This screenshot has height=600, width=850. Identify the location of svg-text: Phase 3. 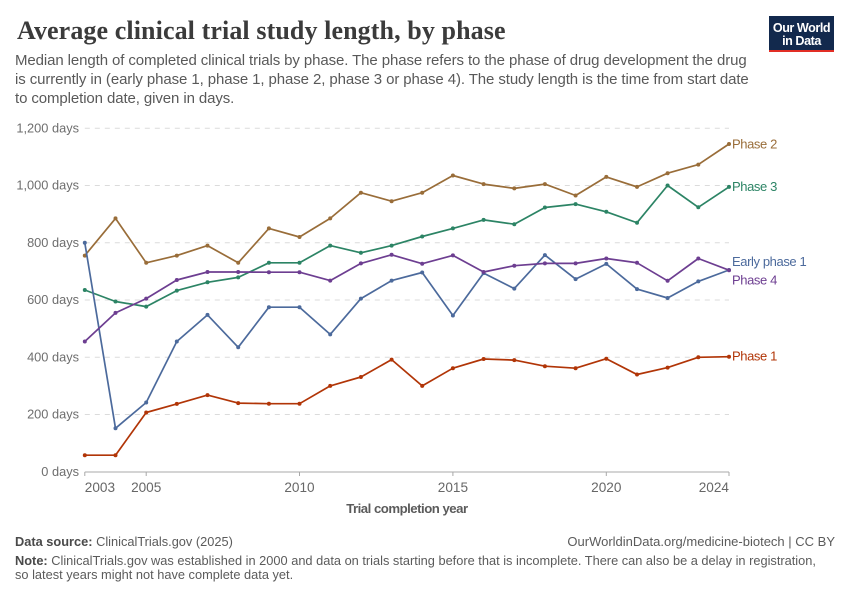
(754, 186).